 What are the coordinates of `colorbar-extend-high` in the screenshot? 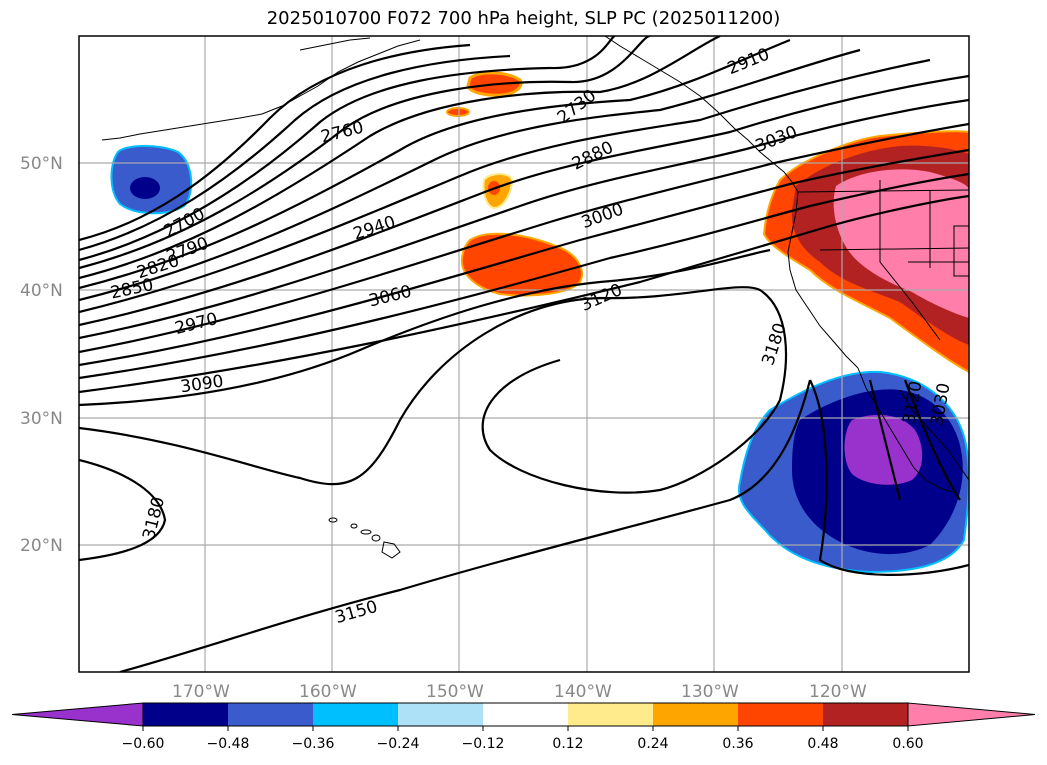 It's located at (971, 714).